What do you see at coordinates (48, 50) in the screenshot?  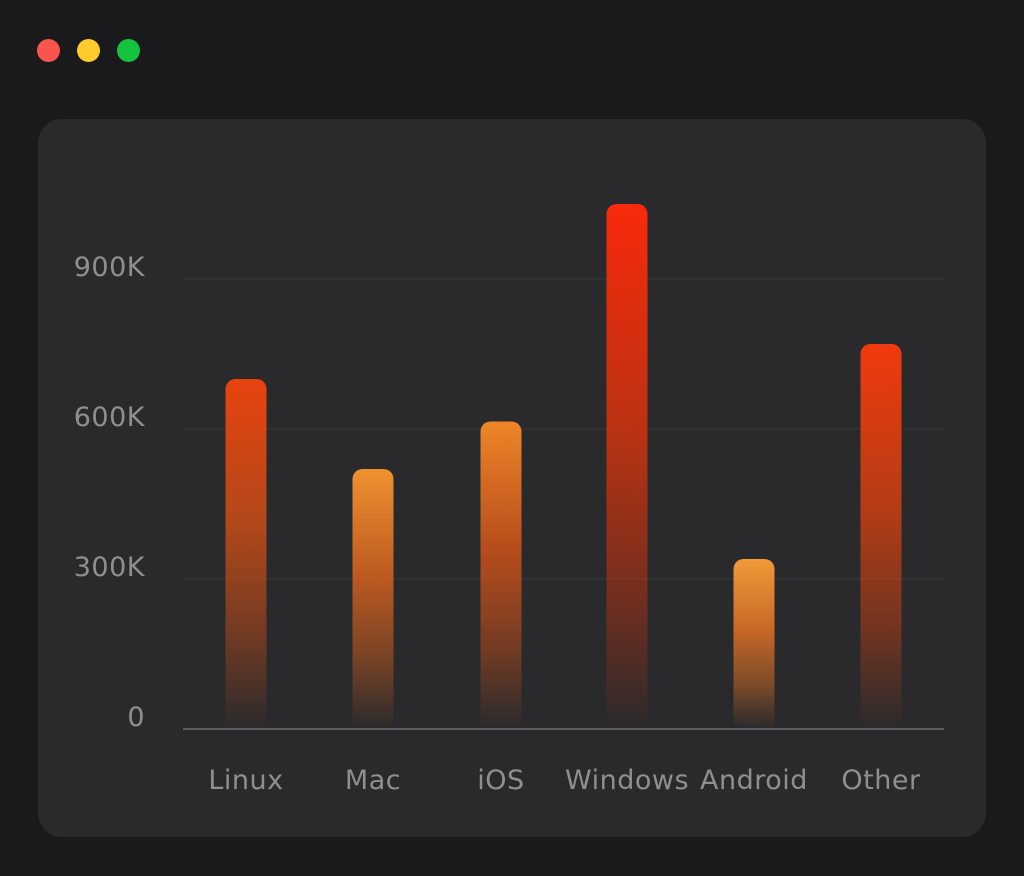 I see `close-button` at bounding box center [48, 50].